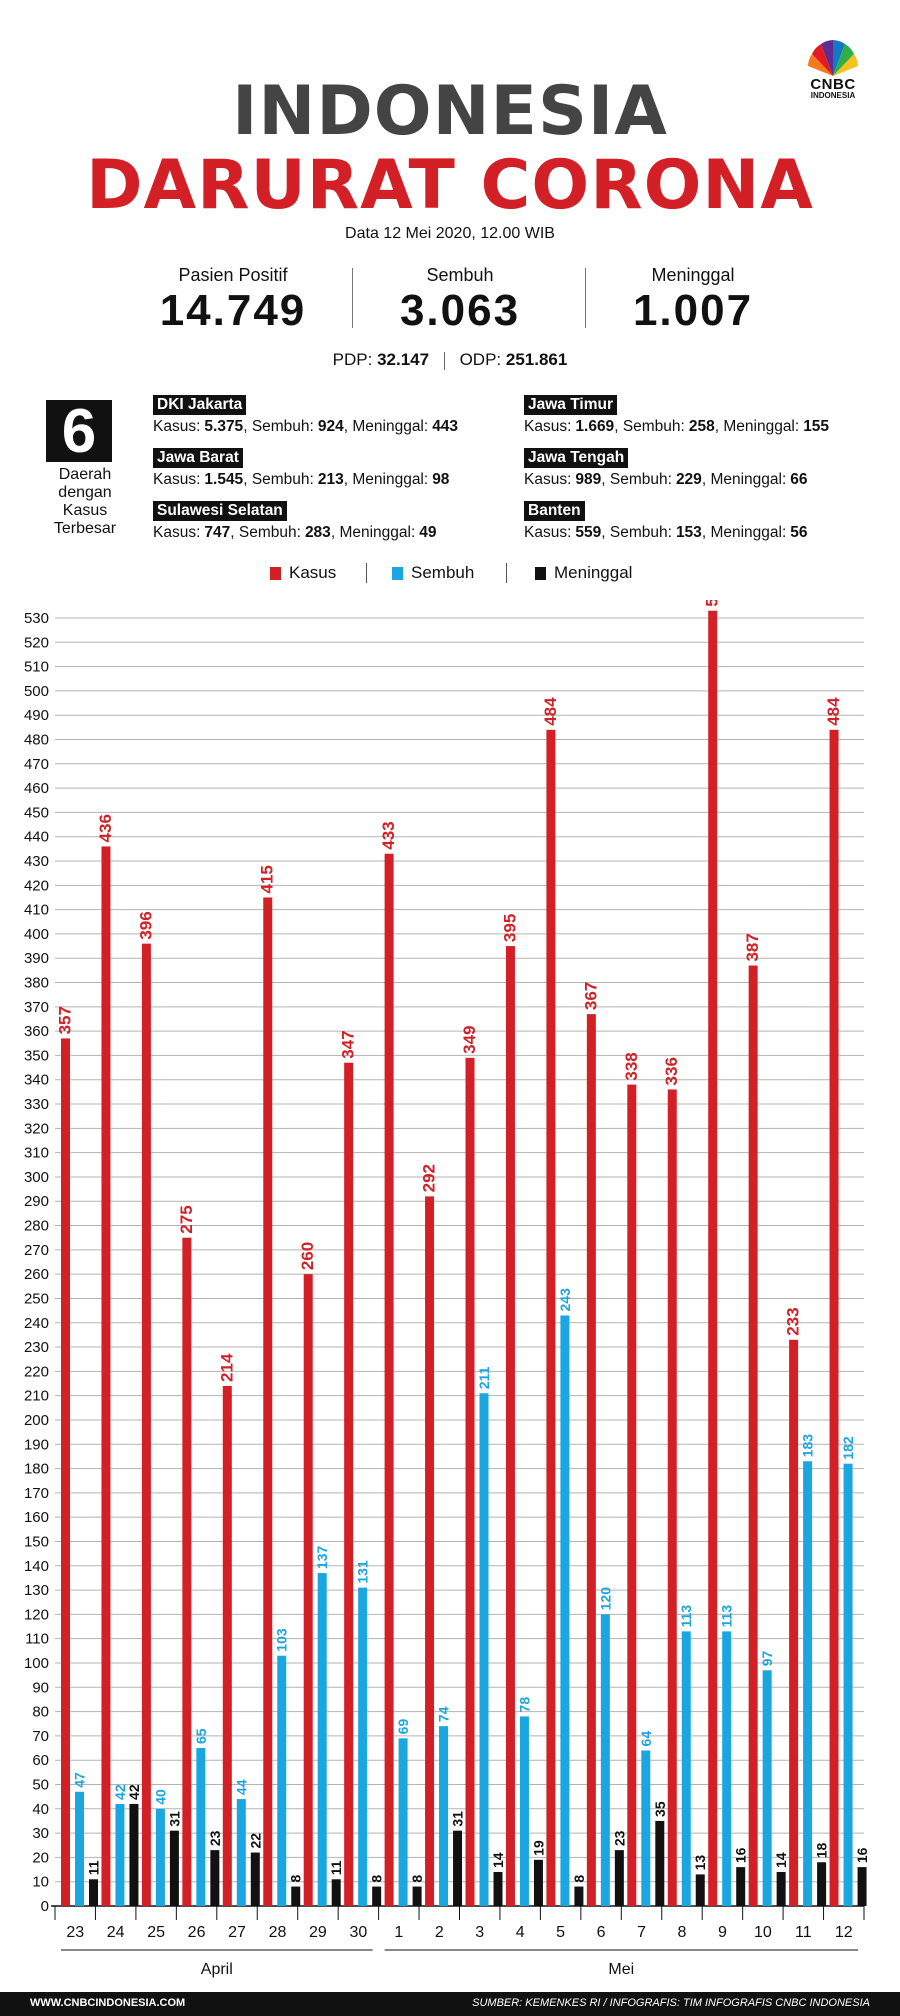  I want to click on data-label-sembuh: 42, so click(120, 1792).